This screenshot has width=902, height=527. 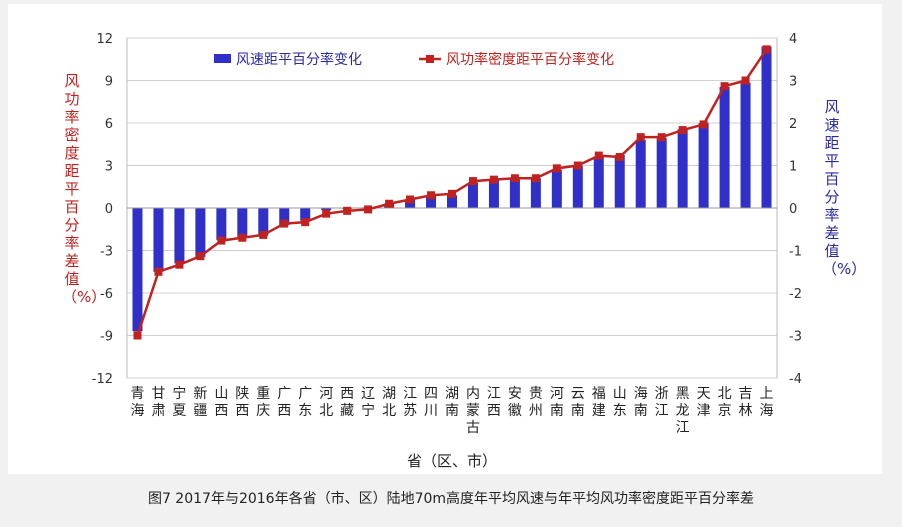 What do you see at coordinates (704, 402) in the screenshot?
I see `x-tick-label: 天津` at bounding box center [704, 402].